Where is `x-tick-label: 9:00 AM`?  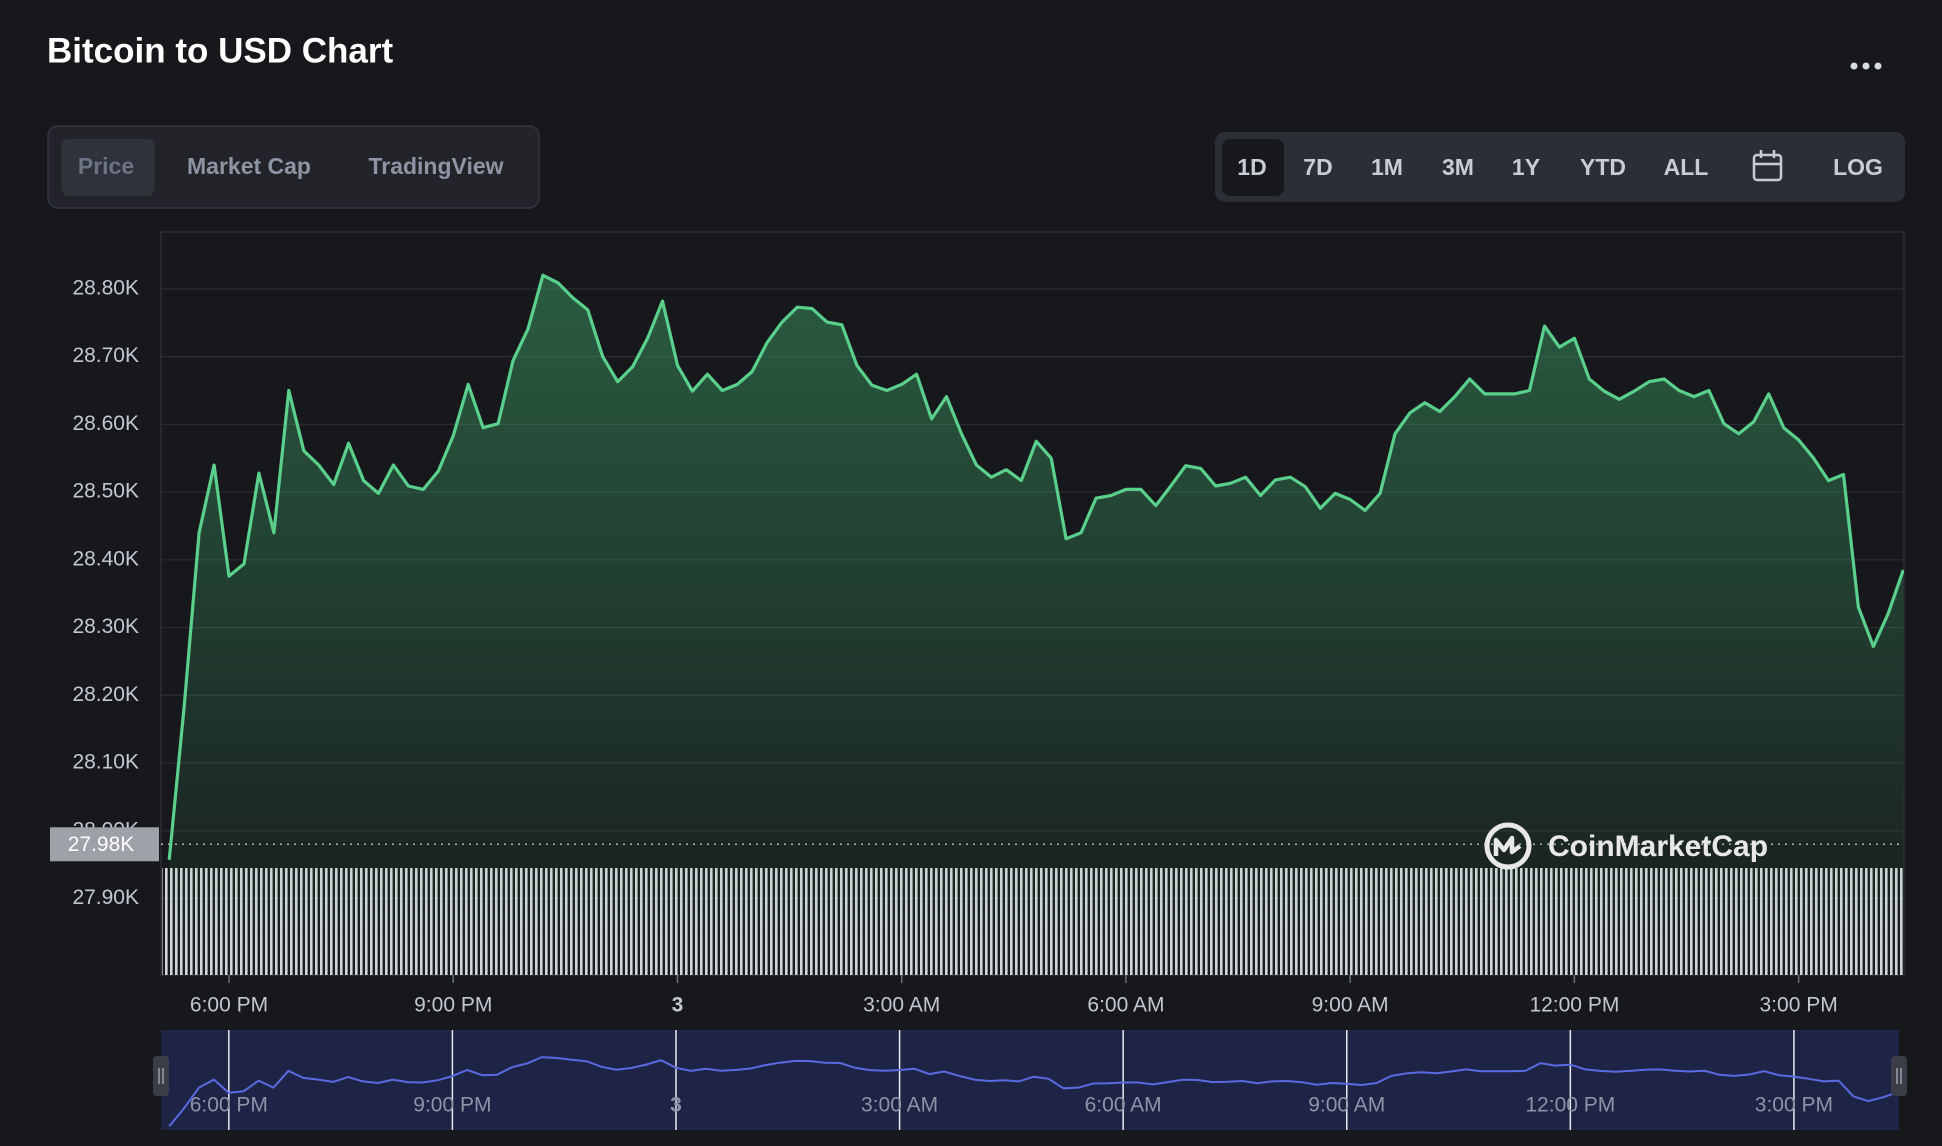
x-tick-label: 9:00 AM is located at coordinates (1350, 1005).